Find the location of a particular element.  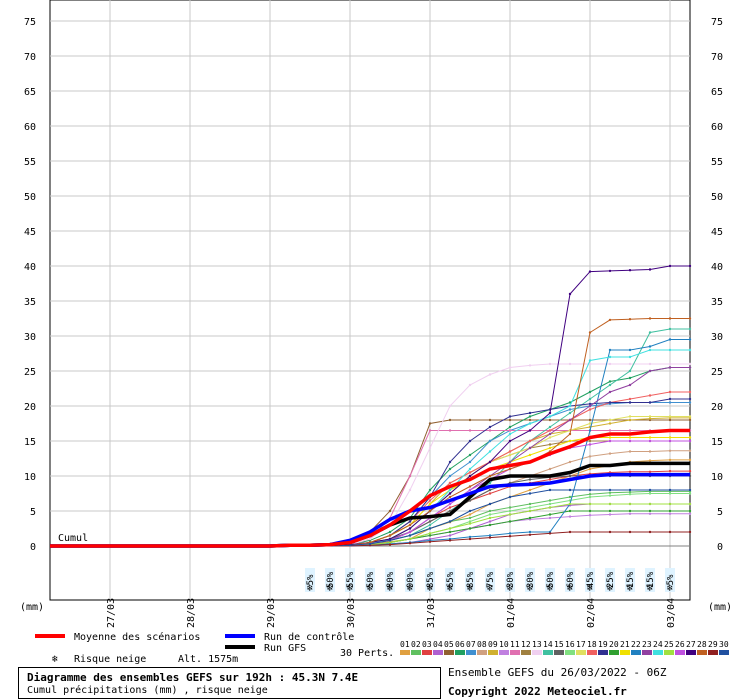

snow-risk-value: 15% is located at coordinates (631, 579).